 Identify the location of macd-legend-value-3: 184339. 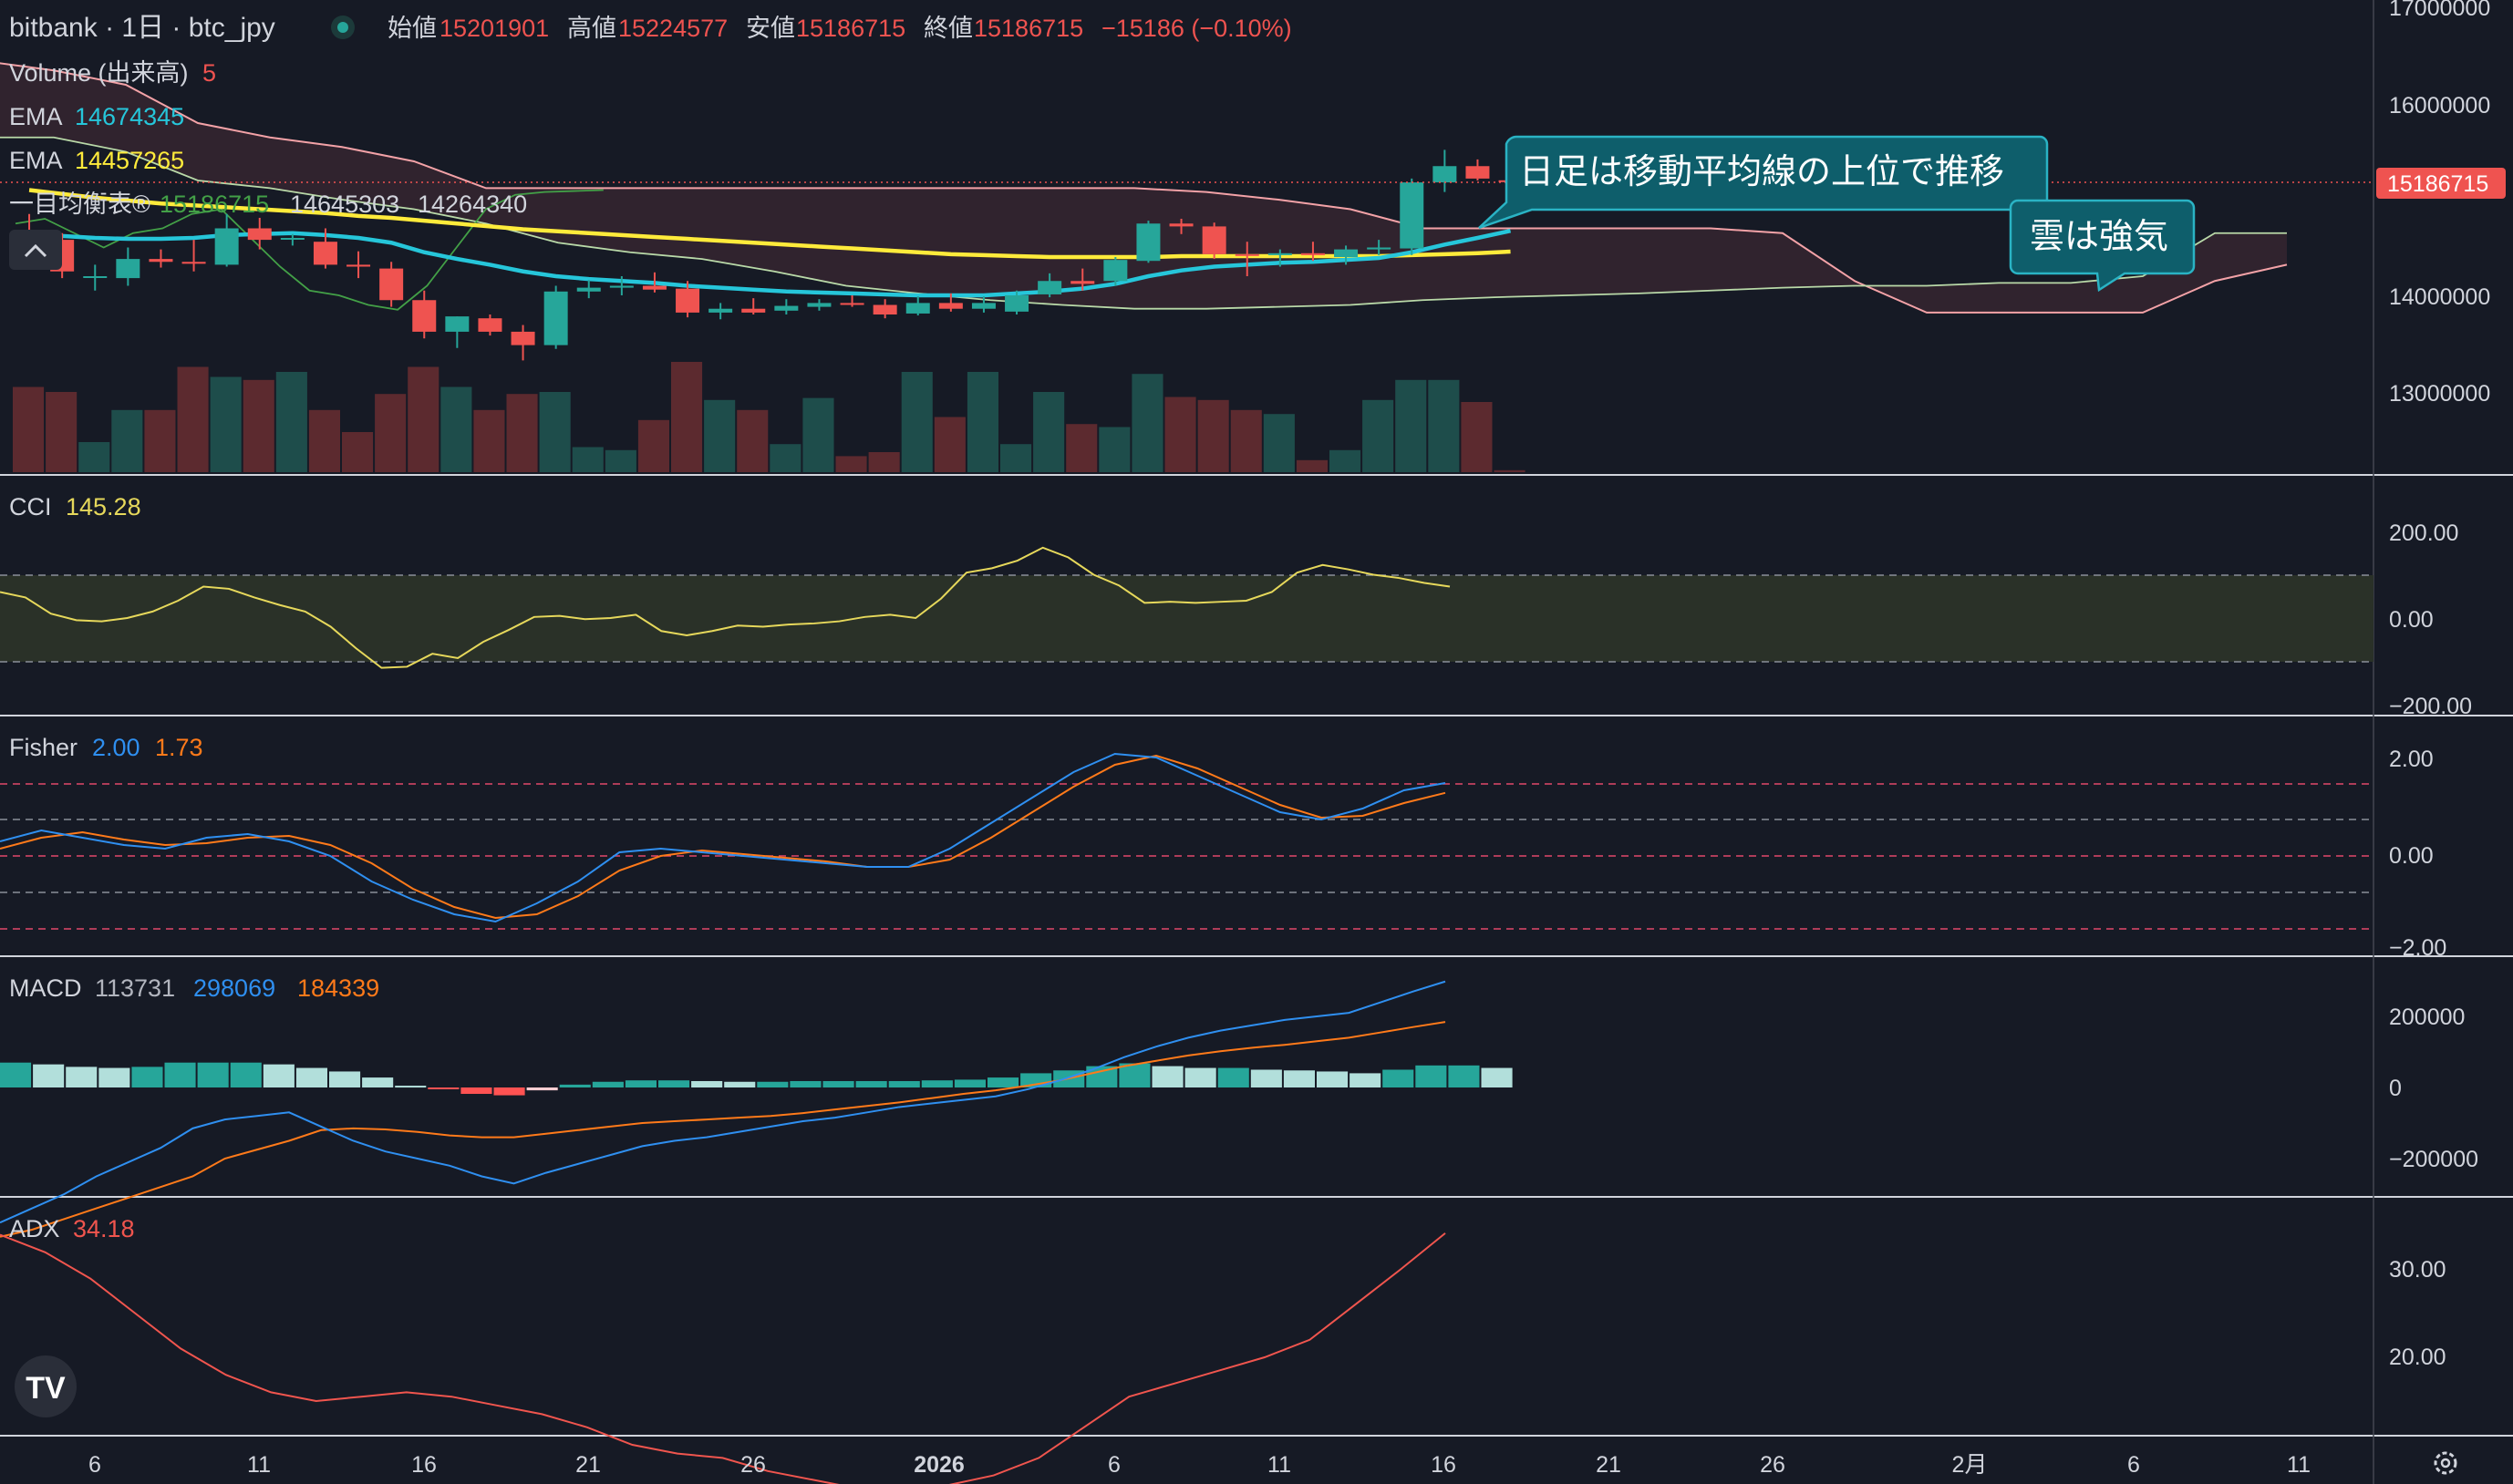
(338, 988).